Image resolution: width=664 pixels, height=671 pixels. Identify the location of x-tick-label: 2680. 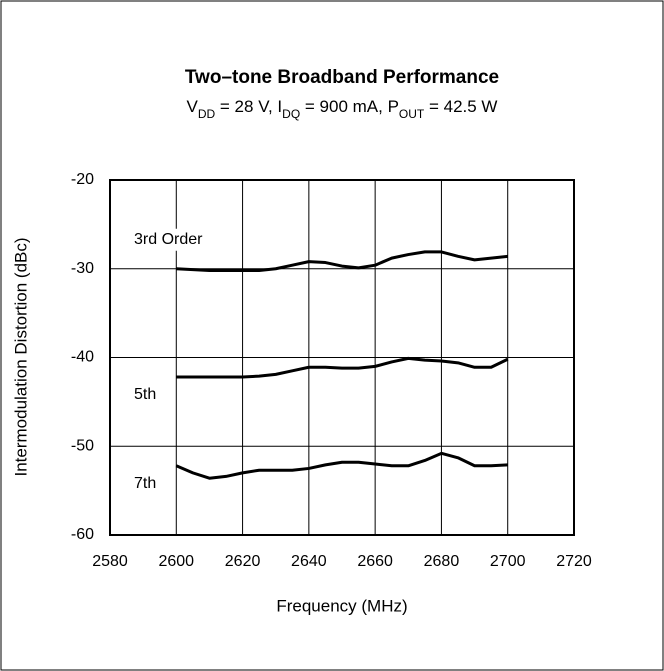
(442, 561).